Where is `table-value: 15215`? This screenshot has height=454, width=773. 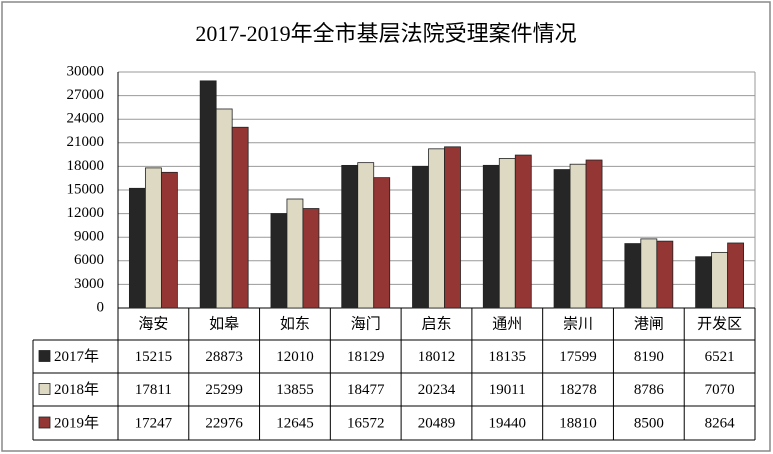
table-value: 15215 is located at coordinates (154, 357).